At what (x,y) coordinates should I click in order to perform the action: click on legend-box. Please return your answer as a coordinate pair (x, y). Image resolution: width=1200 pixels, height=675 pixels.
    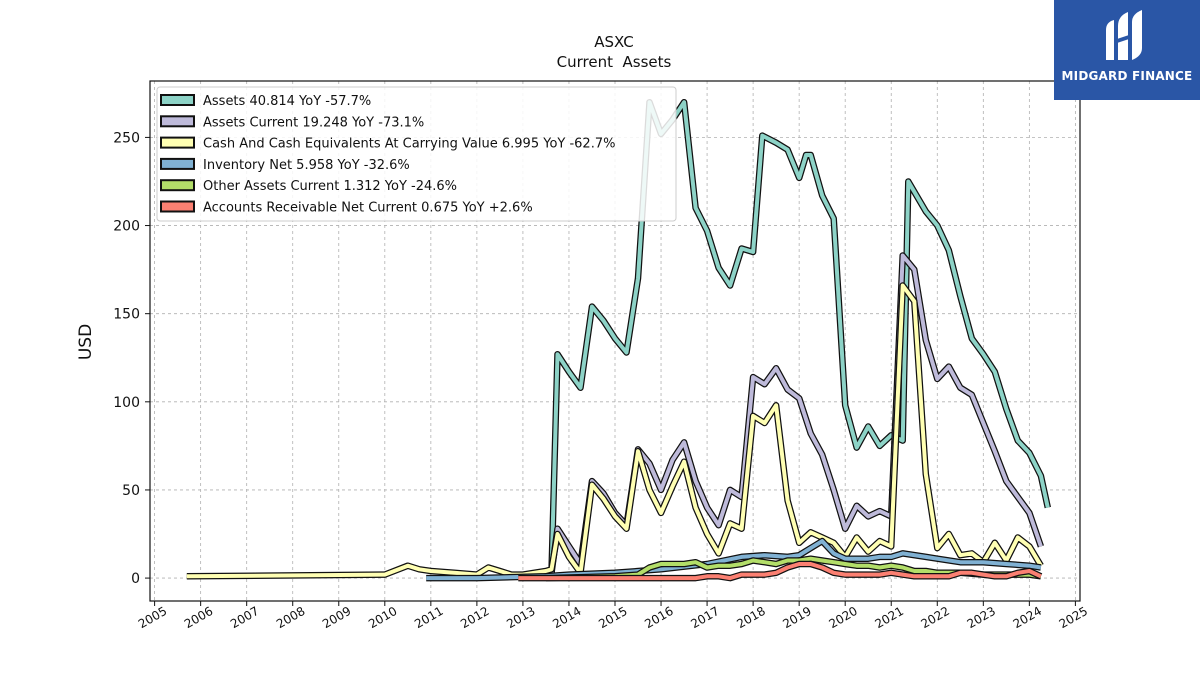
    Looking at the image, I should click on (416, 154).